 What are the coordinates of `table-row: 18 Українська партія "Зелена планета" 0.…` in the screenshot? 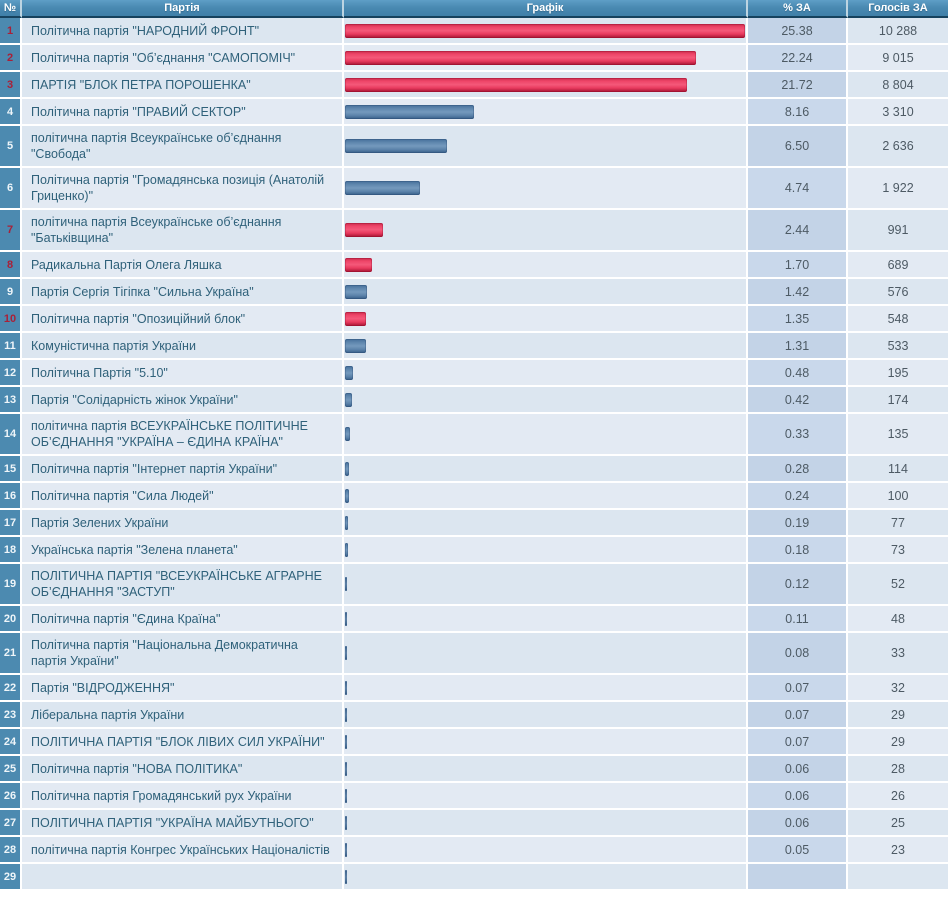 It's located at (474, 550).